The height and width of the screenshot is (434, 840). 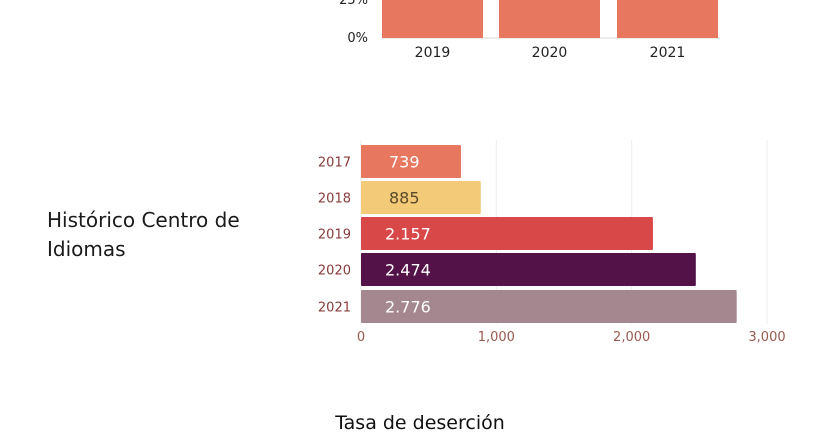 What do you see at coordinates (549, 306) in the screenshot?
I see `bar-2021` at bounding box center [549, 306].